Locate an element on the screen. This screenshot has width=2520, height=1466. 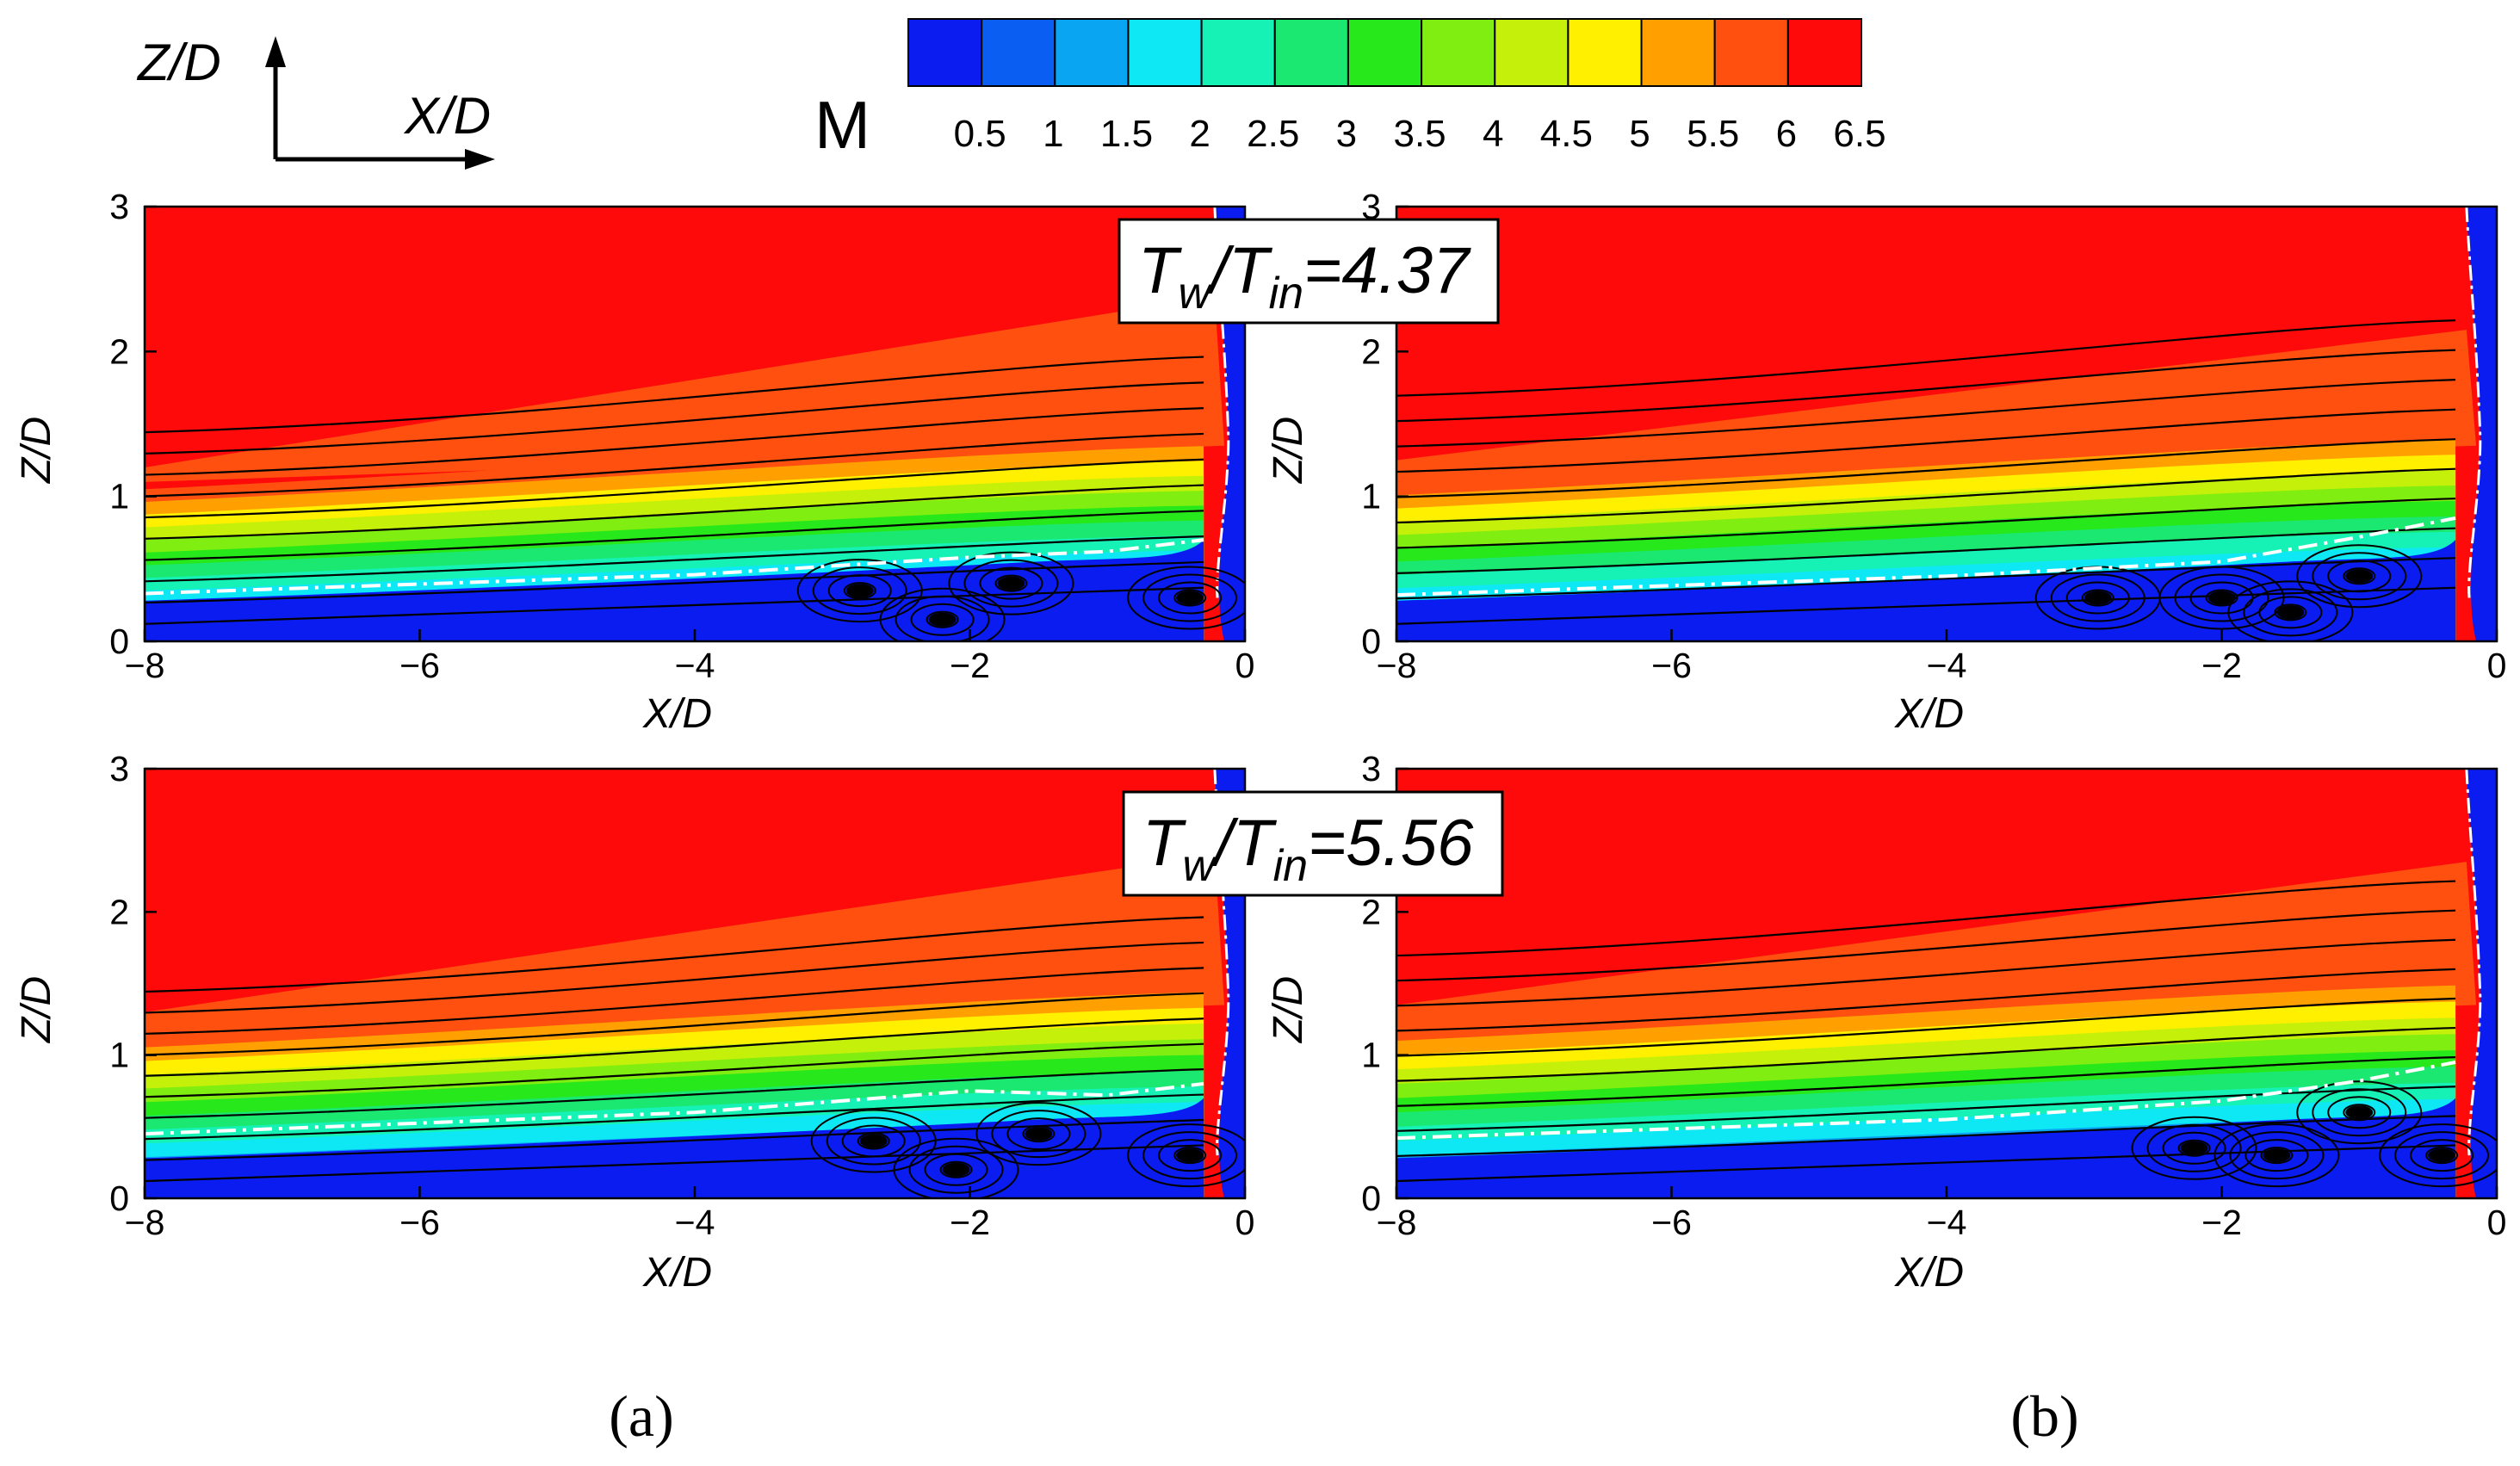
colorbar-tick-label: 3.5 is located at coordinates (1419, 134).